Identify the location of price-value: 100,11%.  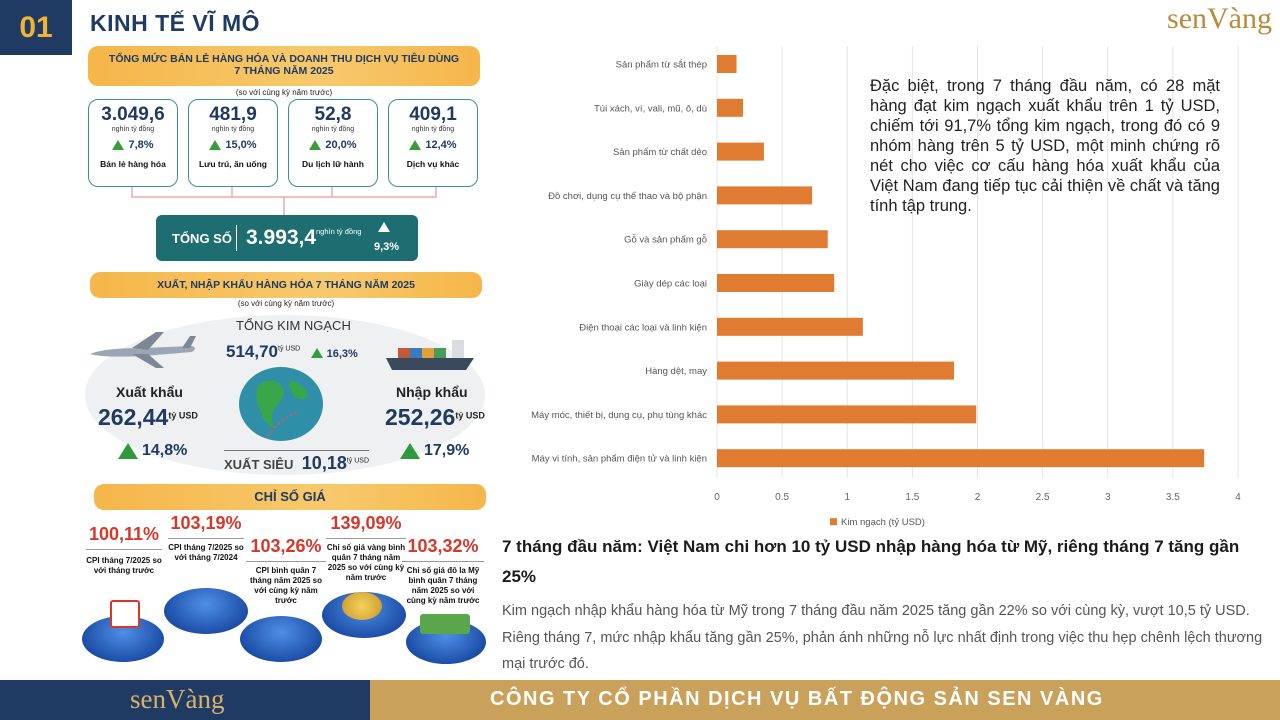
(124, 534).